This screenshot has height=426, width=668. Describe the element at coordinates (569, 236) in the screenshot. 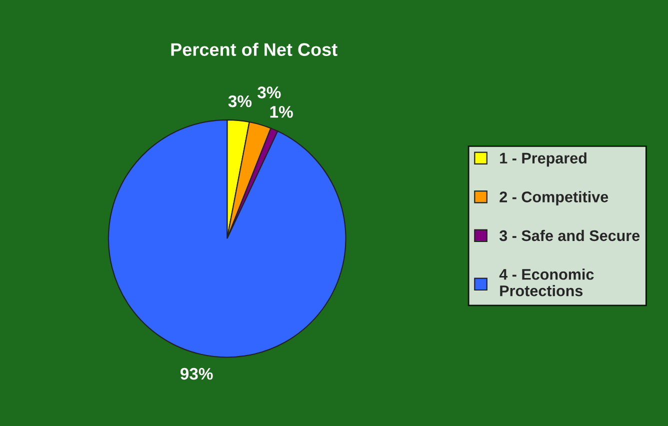

I see `legend-label: 3 - Safe and Secure` at that location.